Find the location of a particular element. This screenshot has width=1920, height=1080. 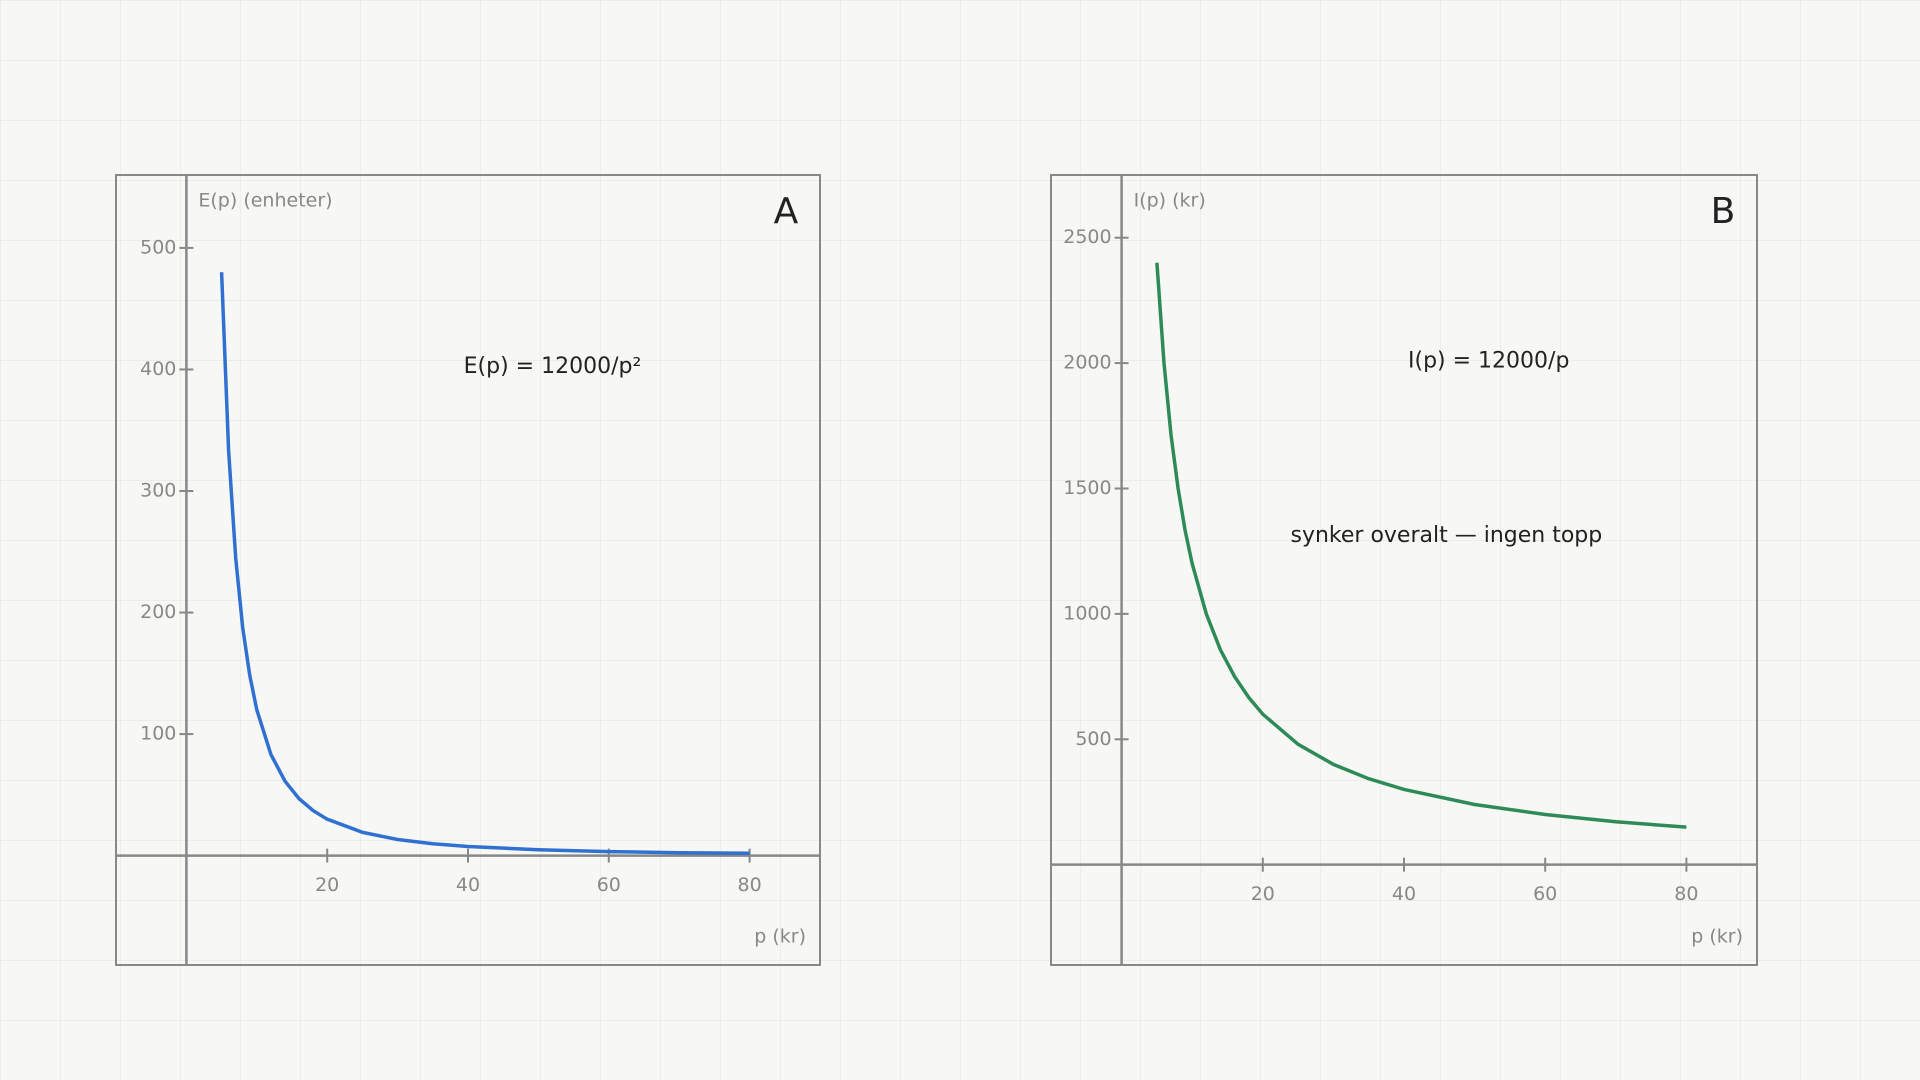

y-axis-label: I(p) (kr) is located at coordinates (1170, 201).